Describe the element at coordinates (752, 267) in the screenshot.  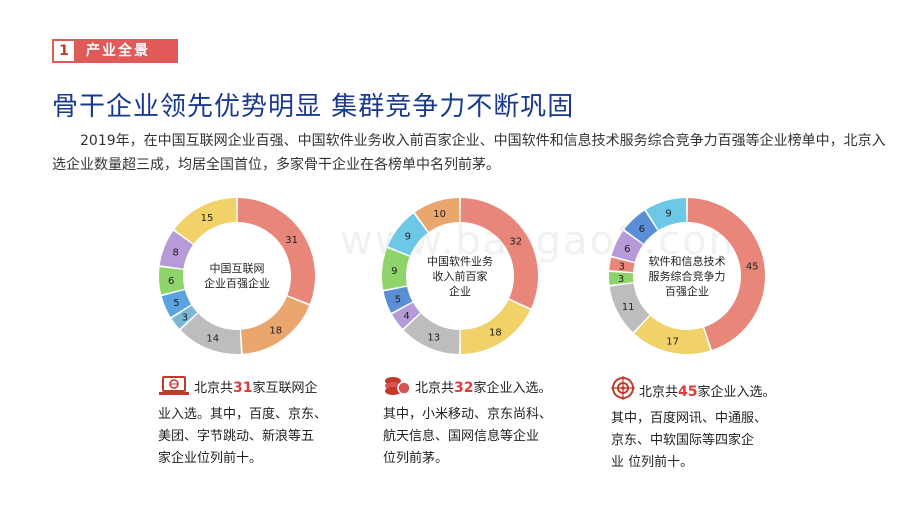
I see `donut-slice-label: 45` at that location.